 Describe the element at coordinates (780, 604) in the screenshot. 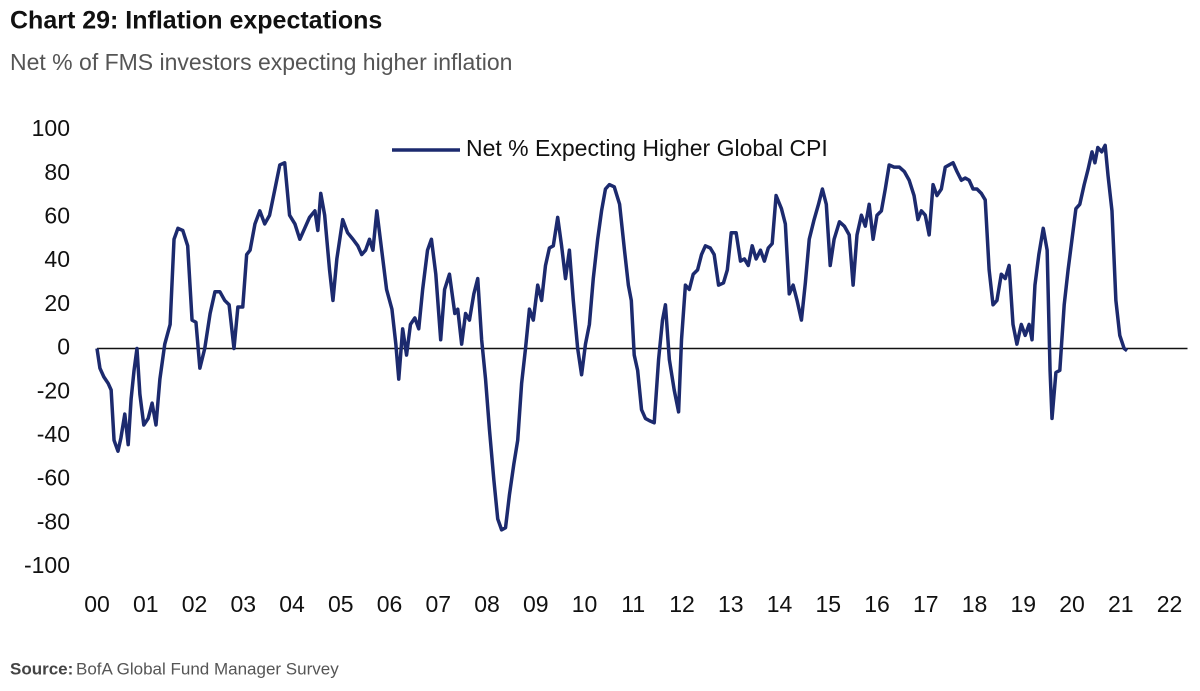

I see `x-tick-label: 14` at that location.